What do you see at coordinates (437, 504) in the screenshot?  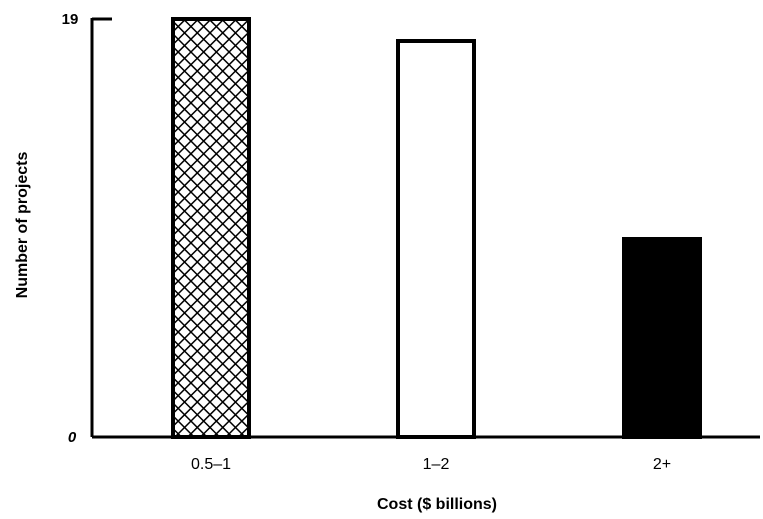 I see `x-axis-title: Cost ($ billions)` at bounding box center [437, 504].